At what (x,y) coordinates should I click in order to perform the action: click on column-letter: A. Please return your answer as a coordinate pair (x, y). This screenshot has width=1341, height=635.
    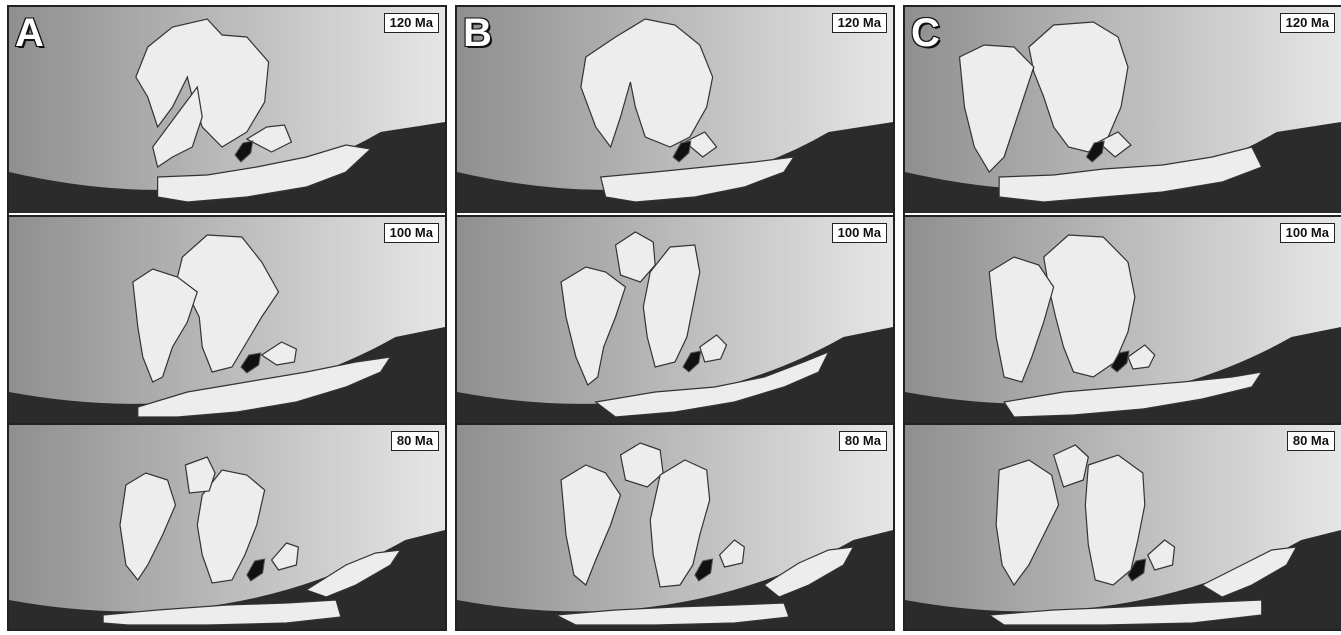
    Looking at the image, I should click on (29, 33).